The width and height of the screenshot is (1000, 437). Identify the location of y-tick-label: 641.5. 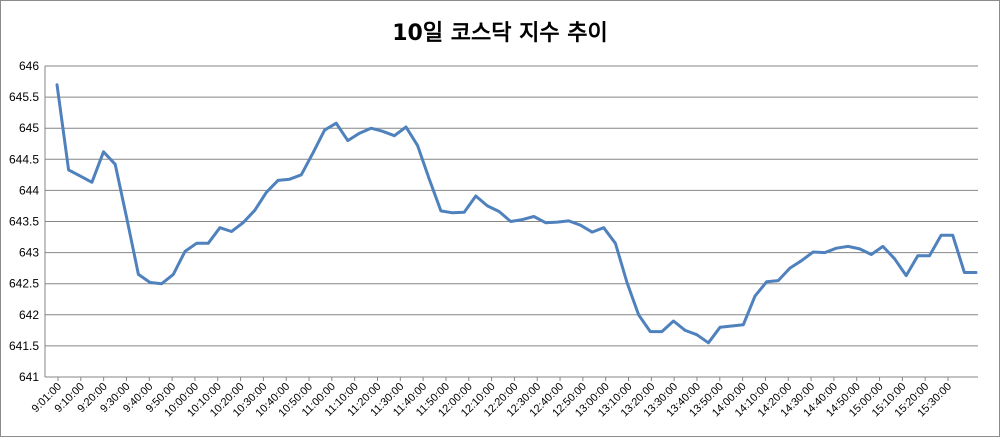
(24, 346).